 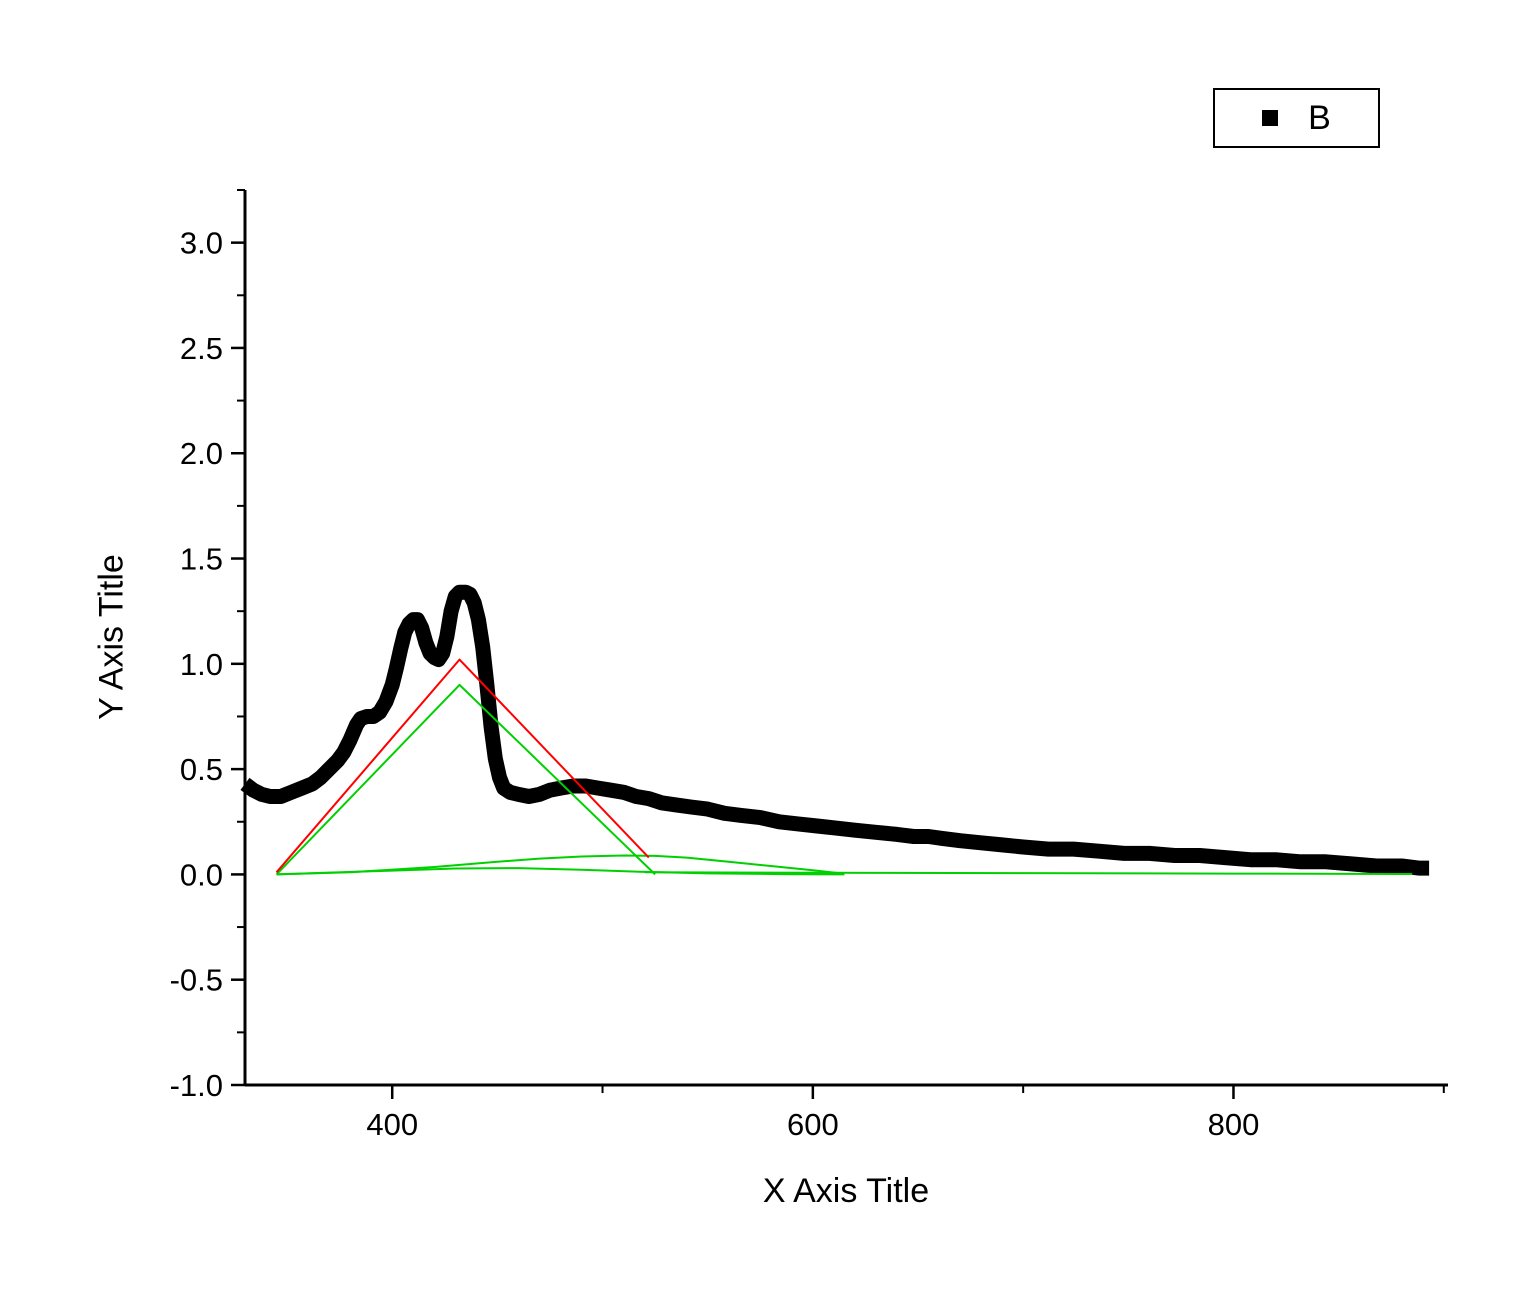 I want to click on x-tick-label: 800, so click(x=1234, y=1124).